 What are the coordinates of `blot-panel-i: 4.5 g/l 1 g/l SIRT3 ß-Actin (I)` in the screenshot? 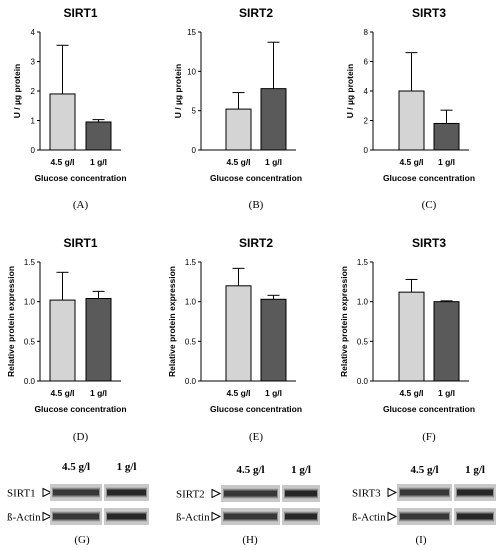 It's located at (424, 505).